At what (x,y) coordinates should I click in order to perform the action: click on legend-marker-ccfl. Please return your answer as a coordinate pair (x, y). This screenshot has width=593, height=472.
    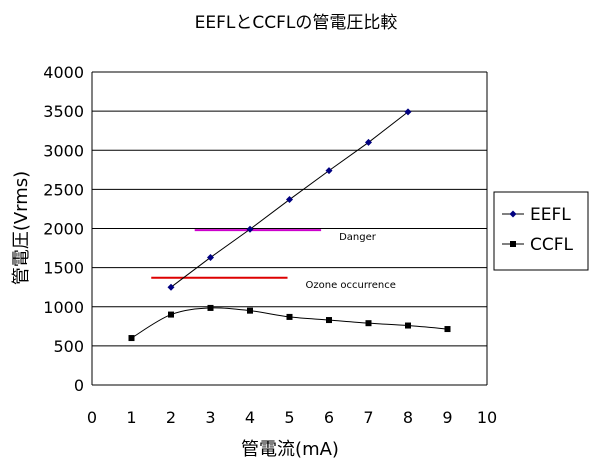
    Looking at the image, I should click on (513, 244).